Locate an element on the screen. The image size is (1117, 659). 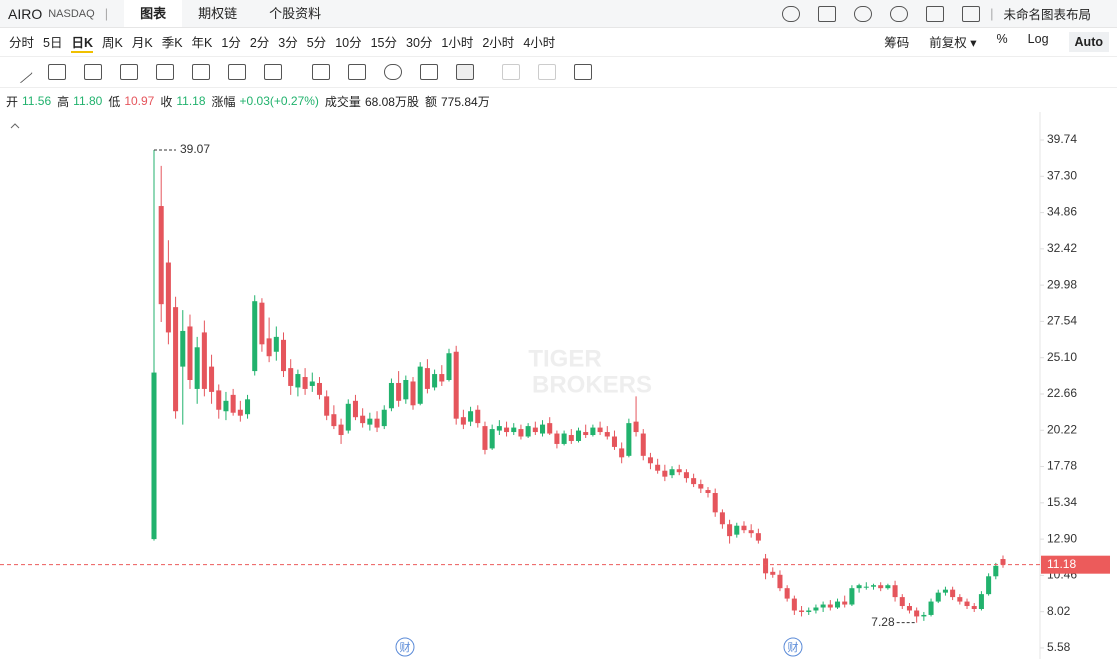
y-tick-label: 22.66 is located at coordinates (1062, 393).